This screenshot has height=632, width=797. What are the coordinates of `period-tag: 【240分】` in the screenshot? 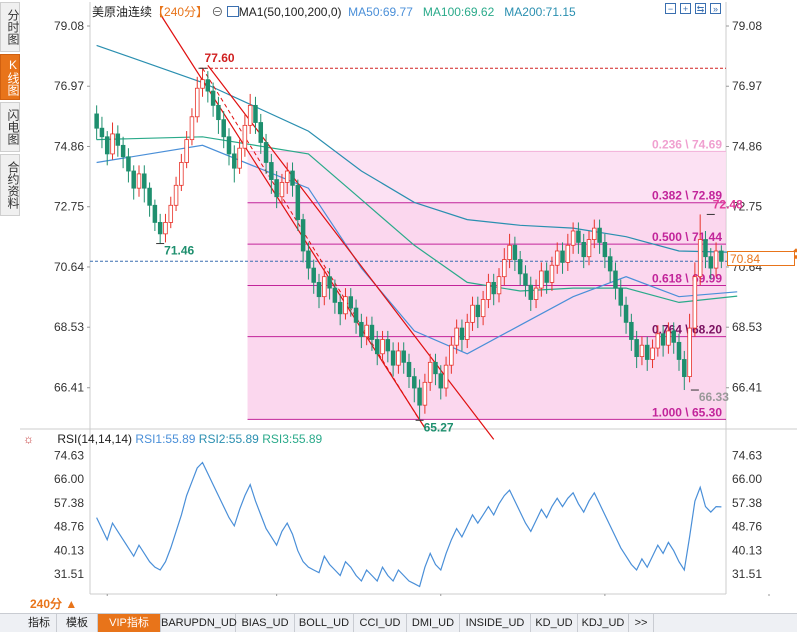 It's located at (180, 12).